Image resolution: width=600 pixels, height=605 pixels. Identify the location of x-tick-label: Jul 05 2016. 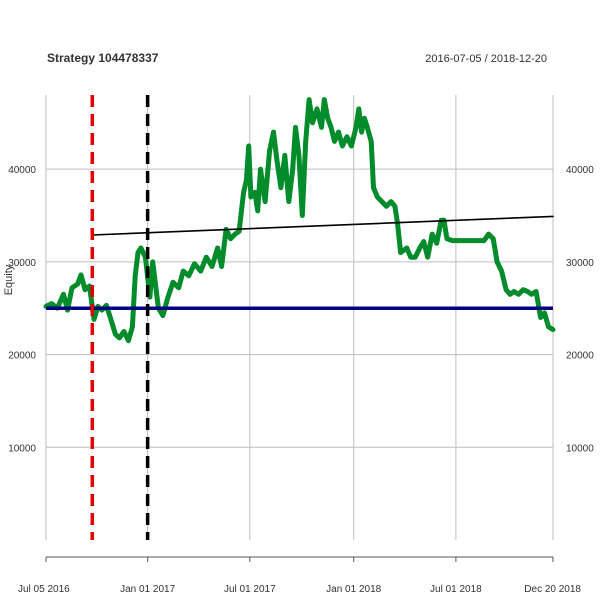
(44, 589).